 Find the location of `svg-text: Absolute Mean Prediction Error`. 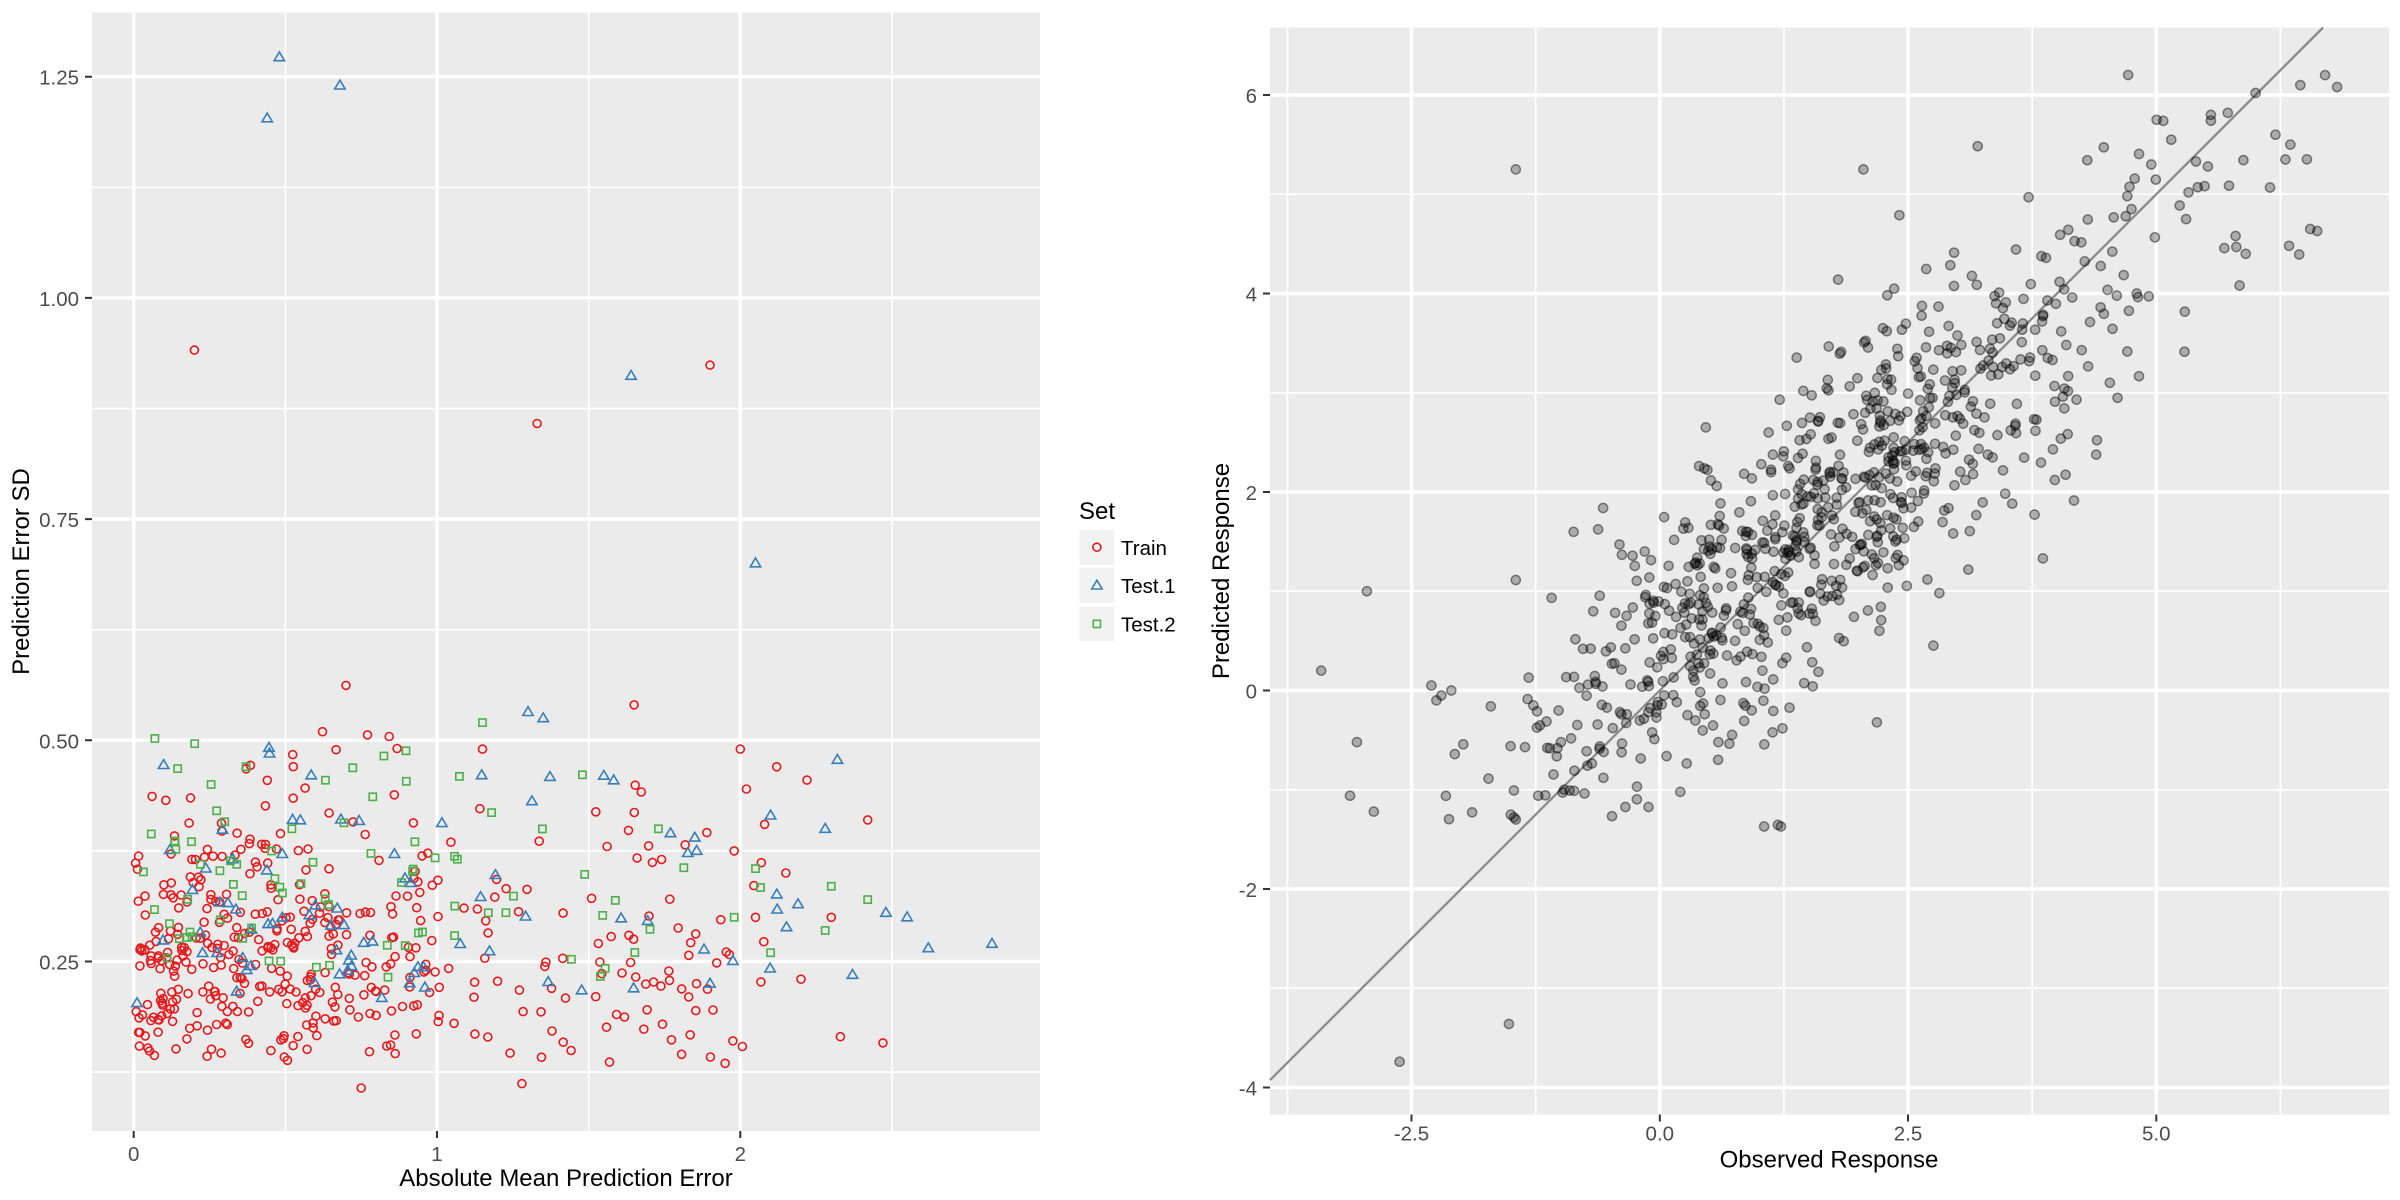

svg-text: Absolute Mean Prediction Error is located at coordinates (566, 1178).